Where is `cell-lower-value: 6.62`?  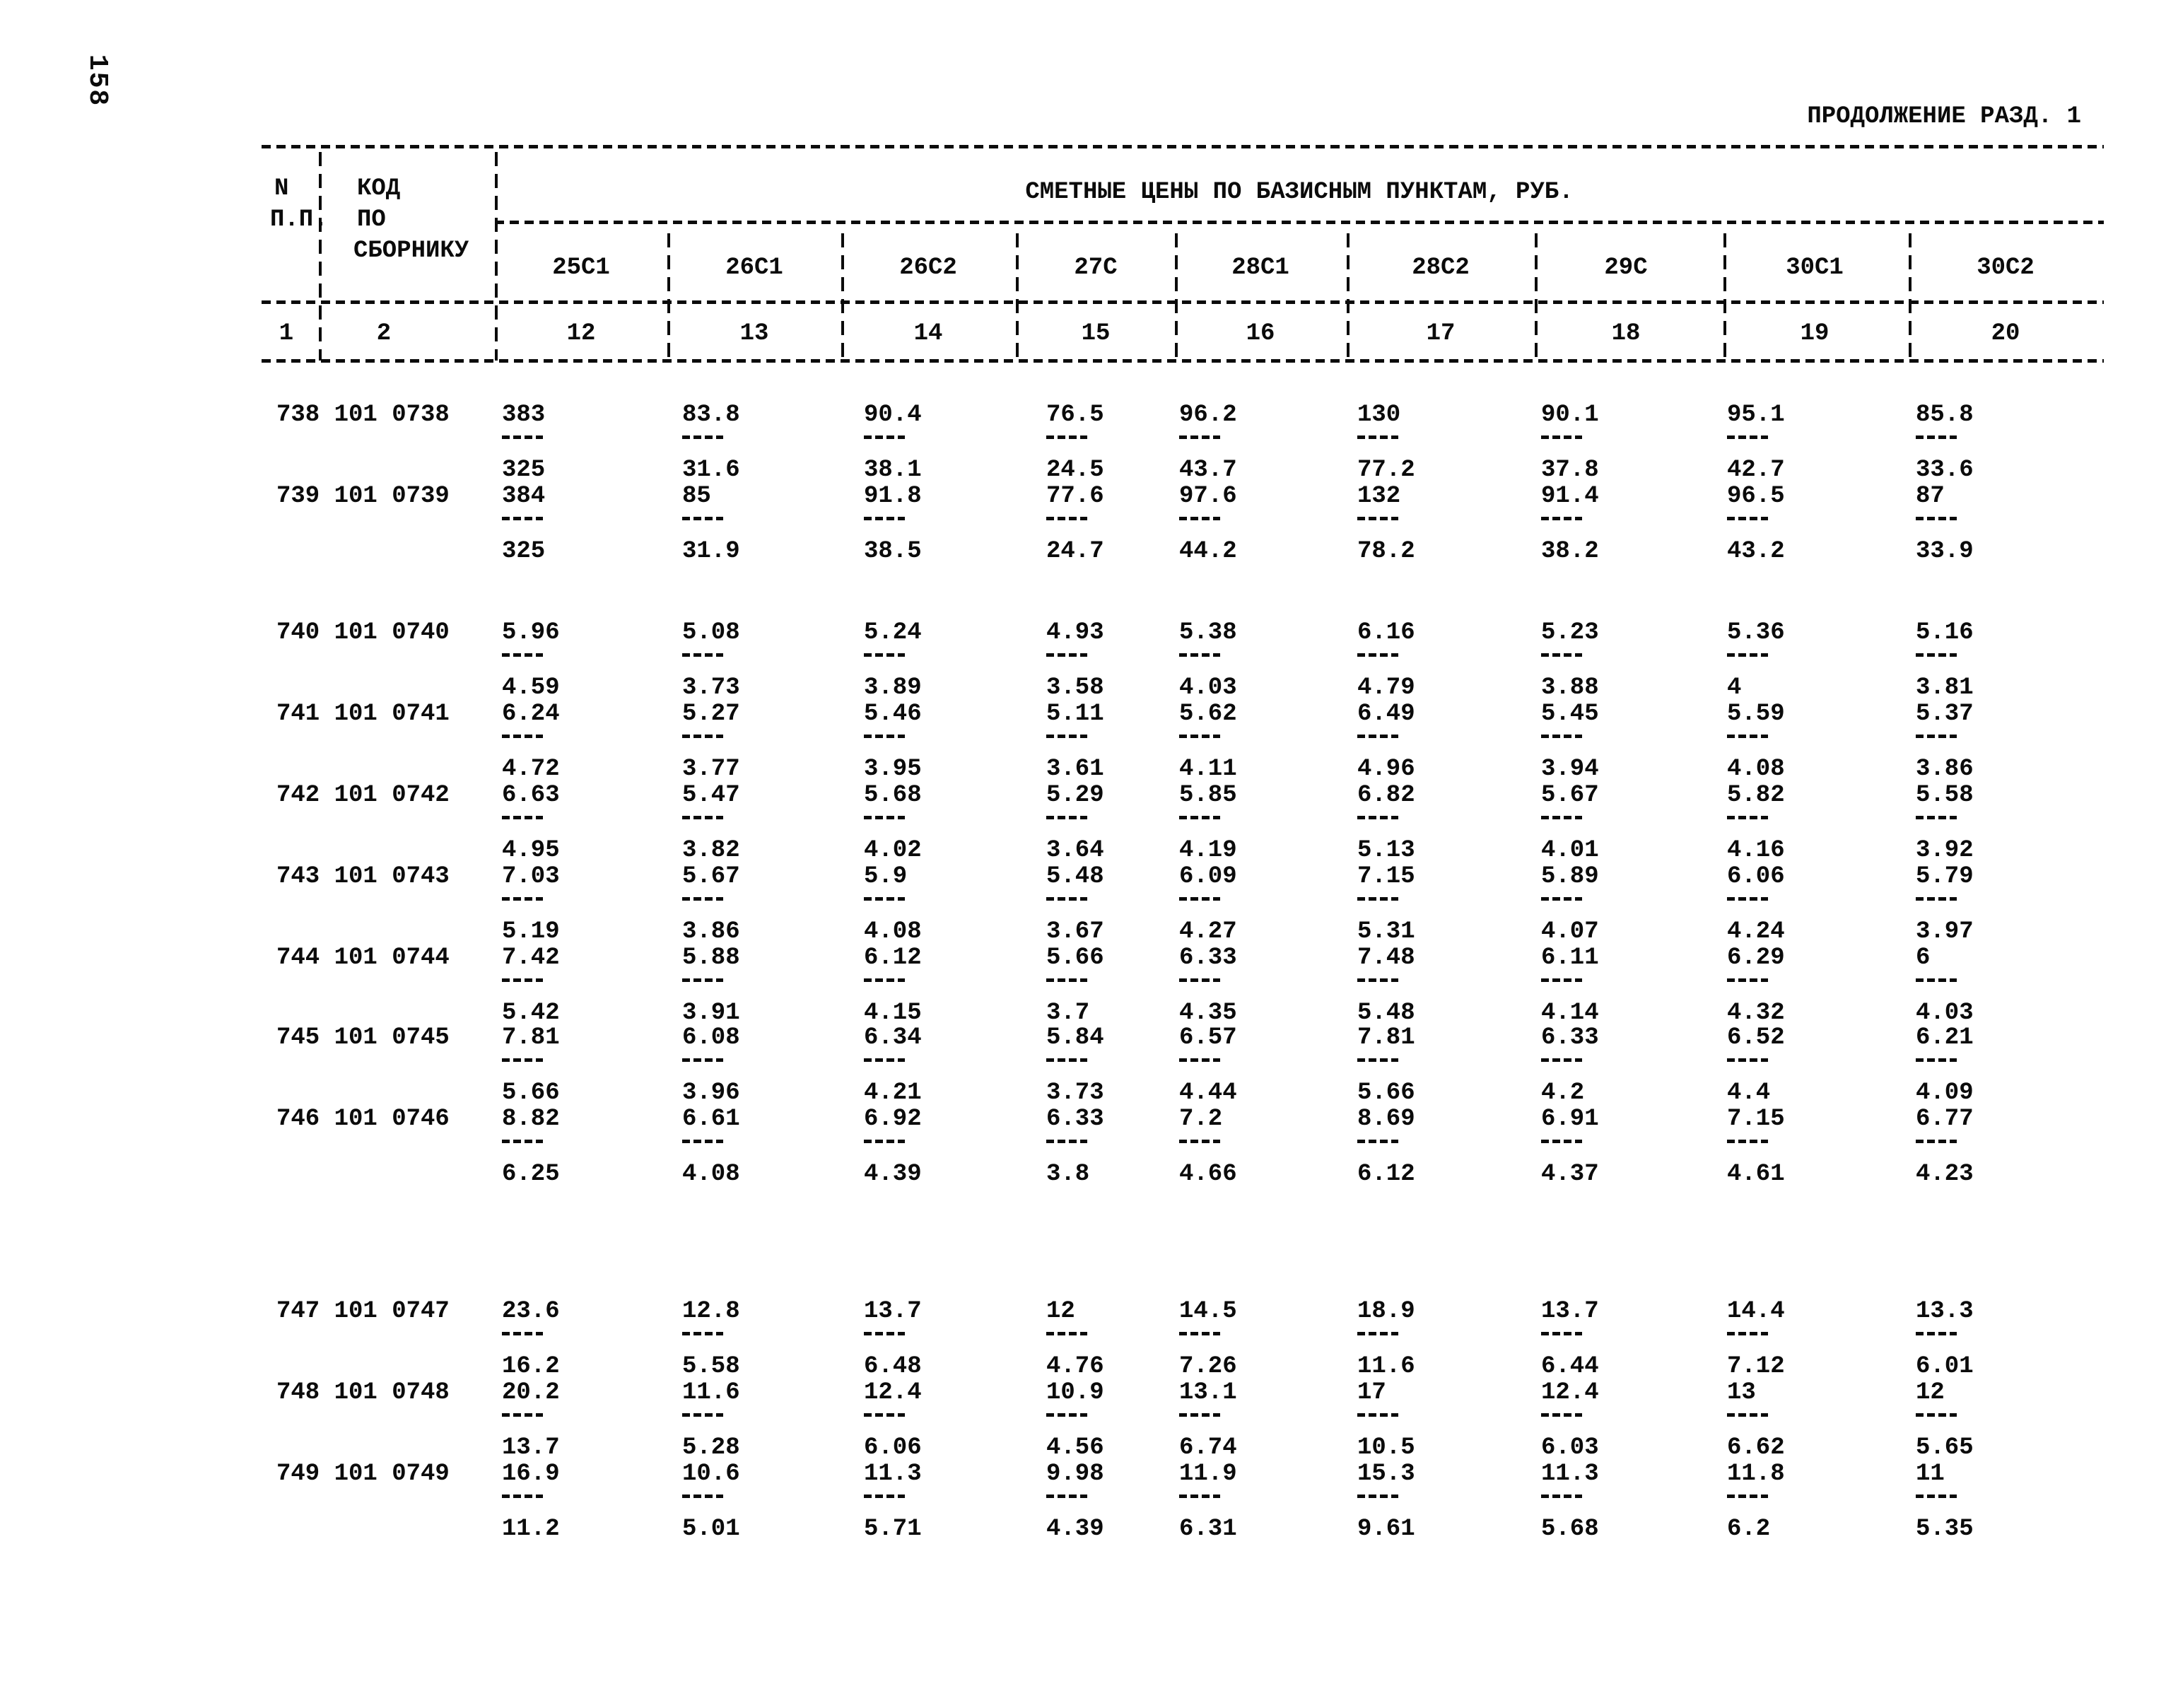 cell-lower-value: 6.62 is located at coordinates (1756, 1447).